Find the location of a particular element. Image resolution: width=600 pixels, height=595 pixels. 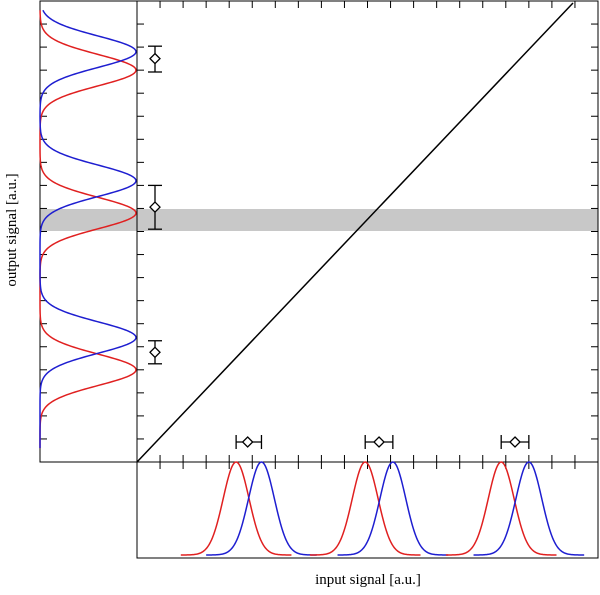

output-blue-curve is located at coordinates (88, 229).